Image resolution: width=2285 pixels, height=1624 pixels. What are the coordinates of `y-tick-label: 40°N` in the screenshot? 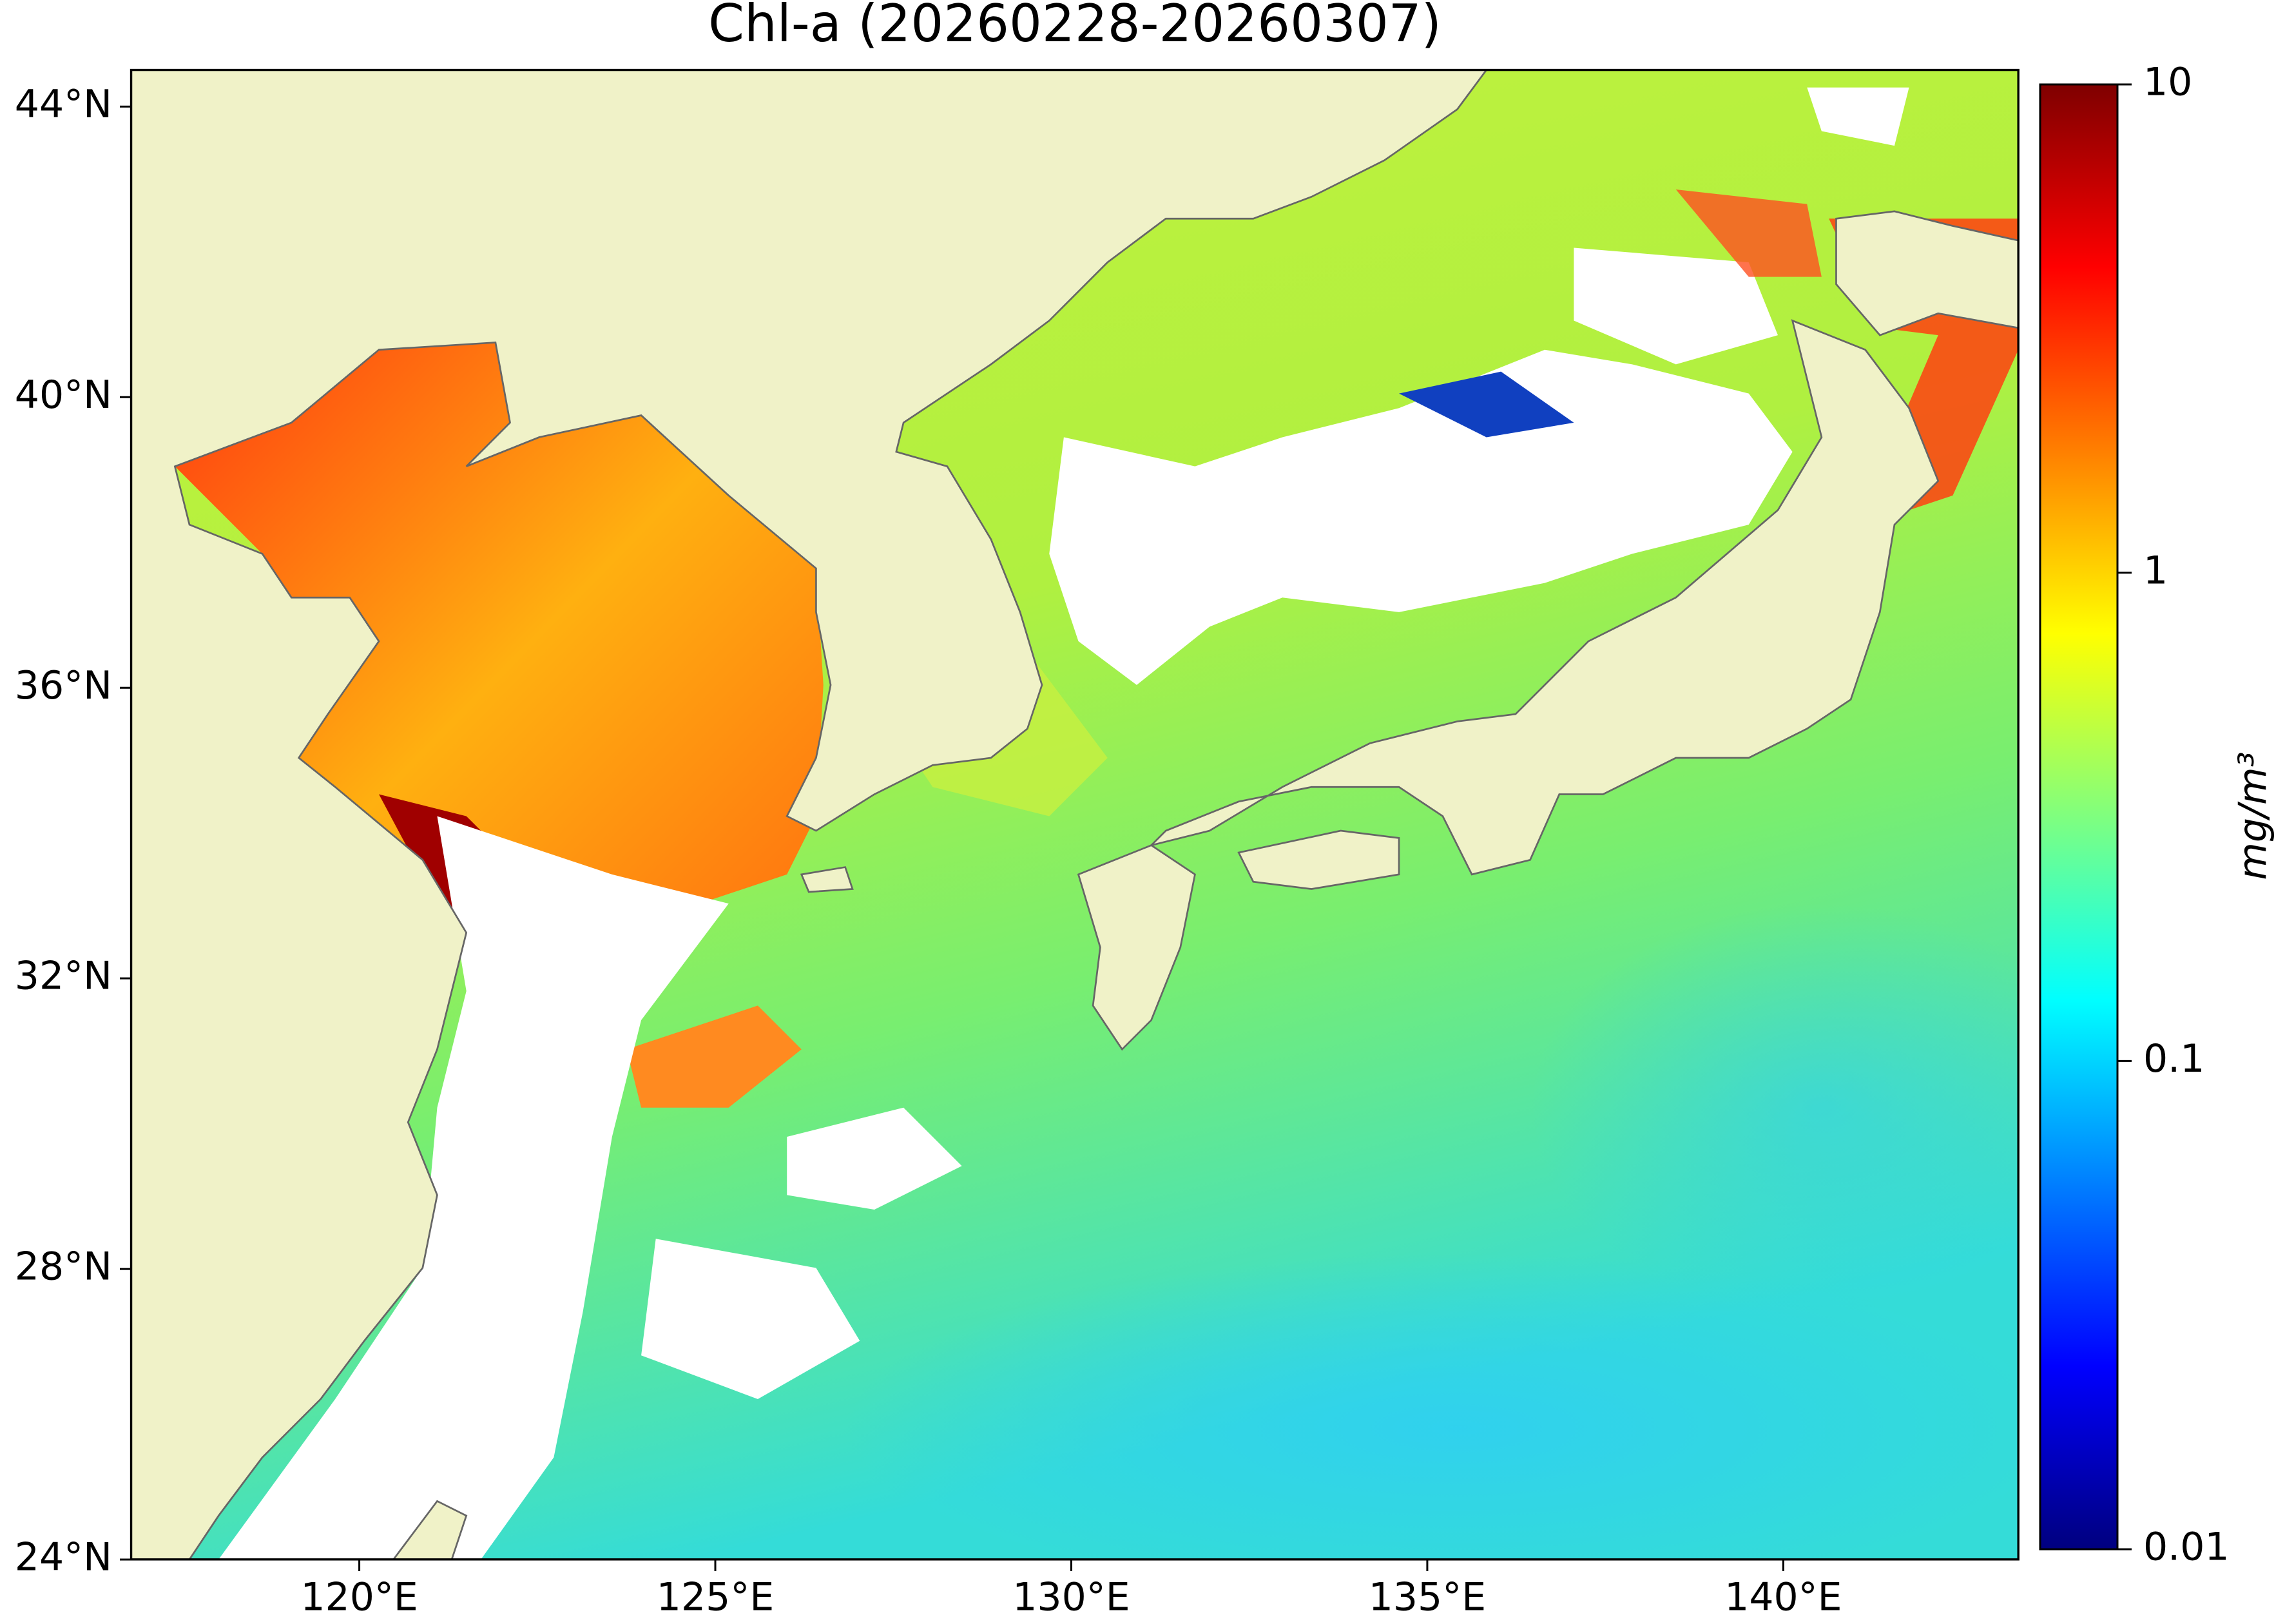 It's located at (63, 395).